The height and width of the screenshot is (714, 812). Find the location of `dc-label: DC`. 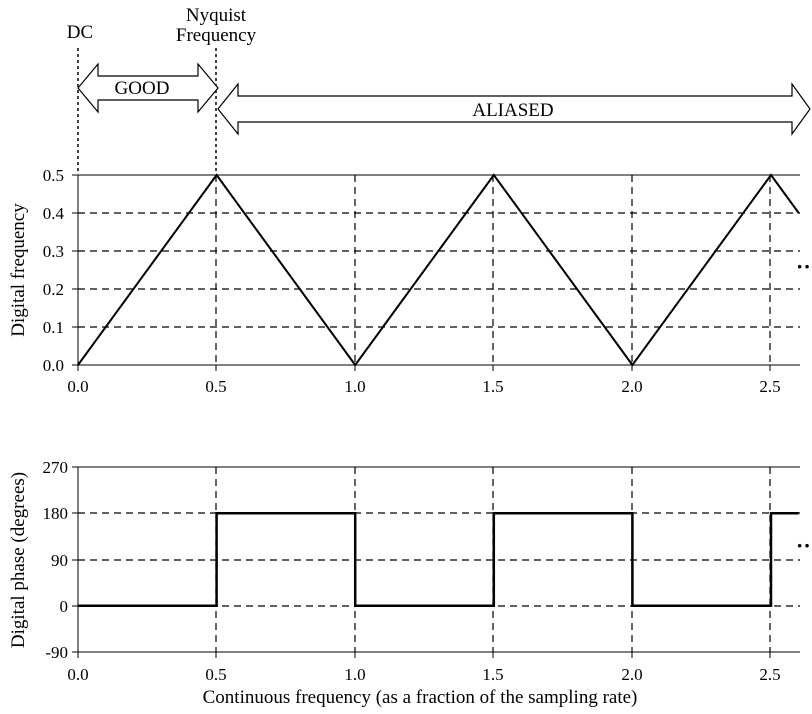

dc-label: DC is located at coordinates (80, 32).